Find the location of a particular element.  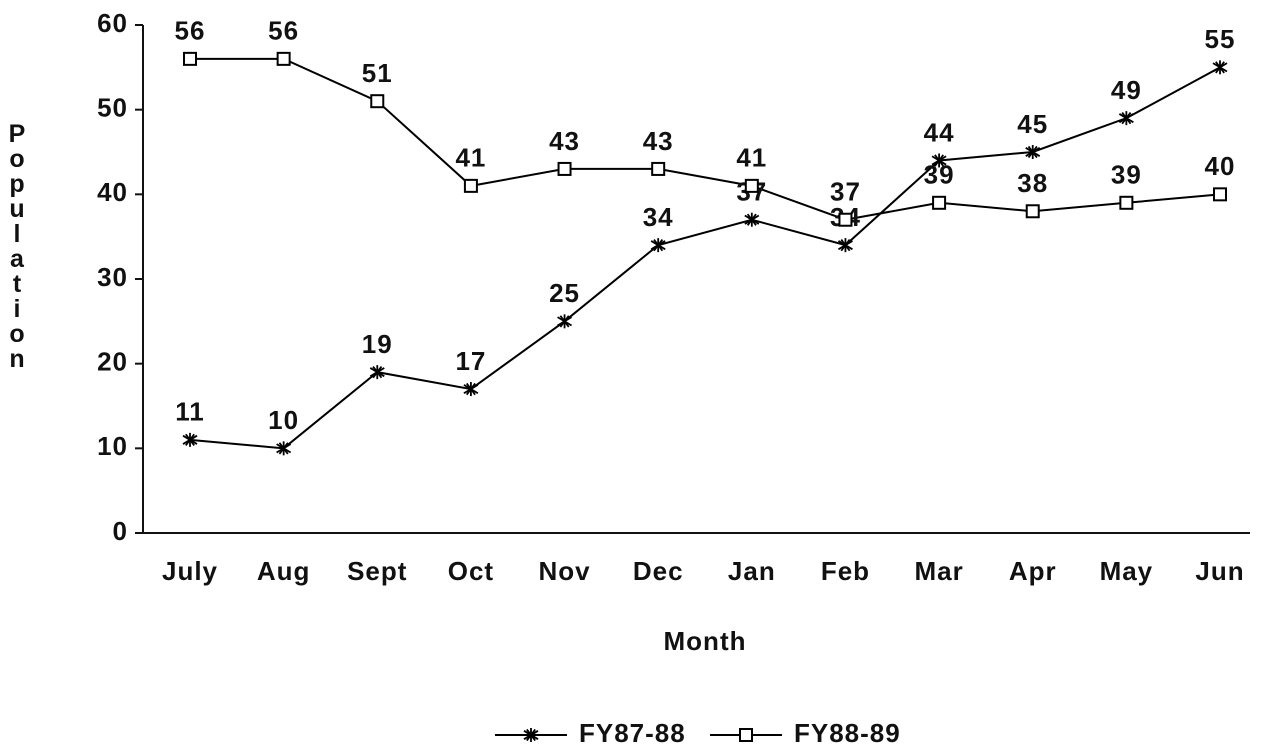

x-tick-label: Feb is located at coordinates (845, 571).